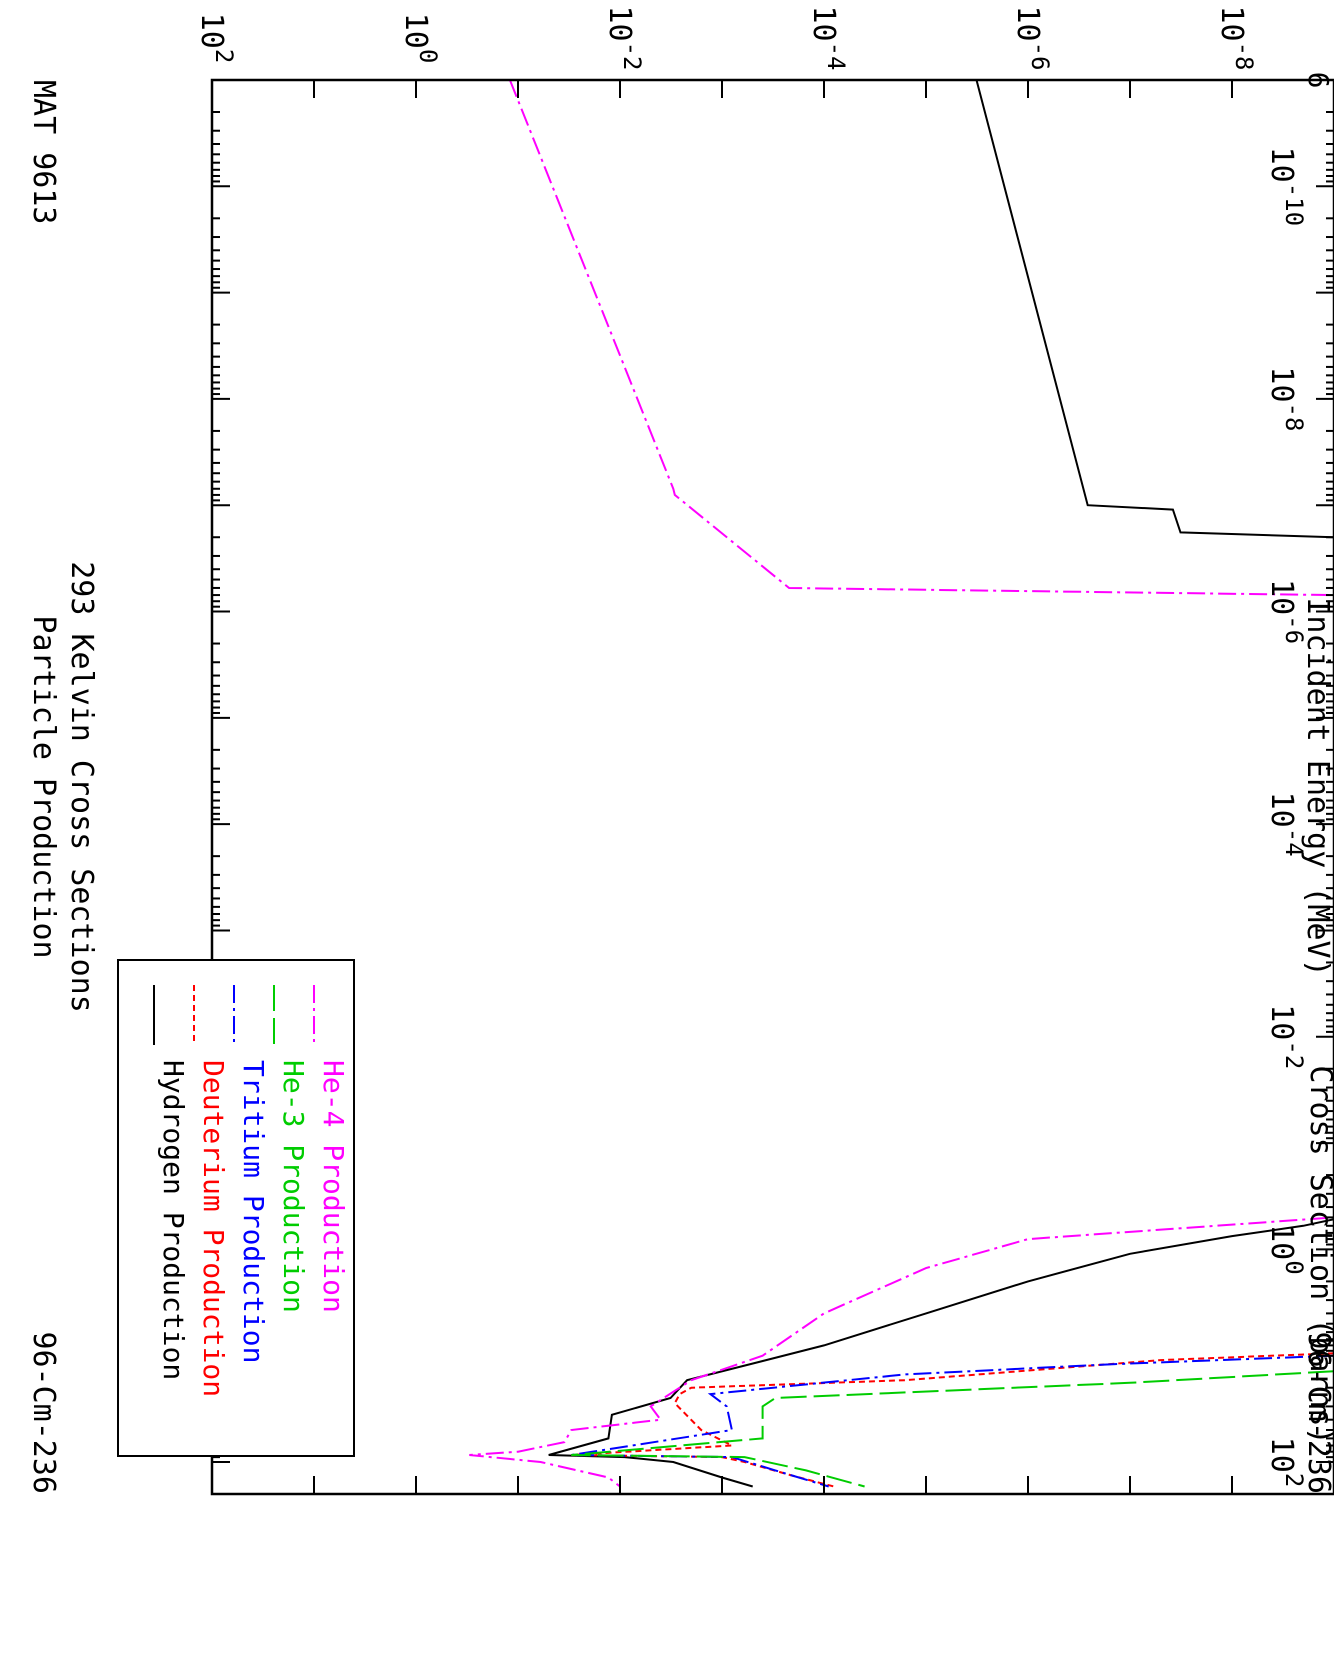  I want to click on x-axis-label: Incident Energy (MeV), so click(1317, 786).